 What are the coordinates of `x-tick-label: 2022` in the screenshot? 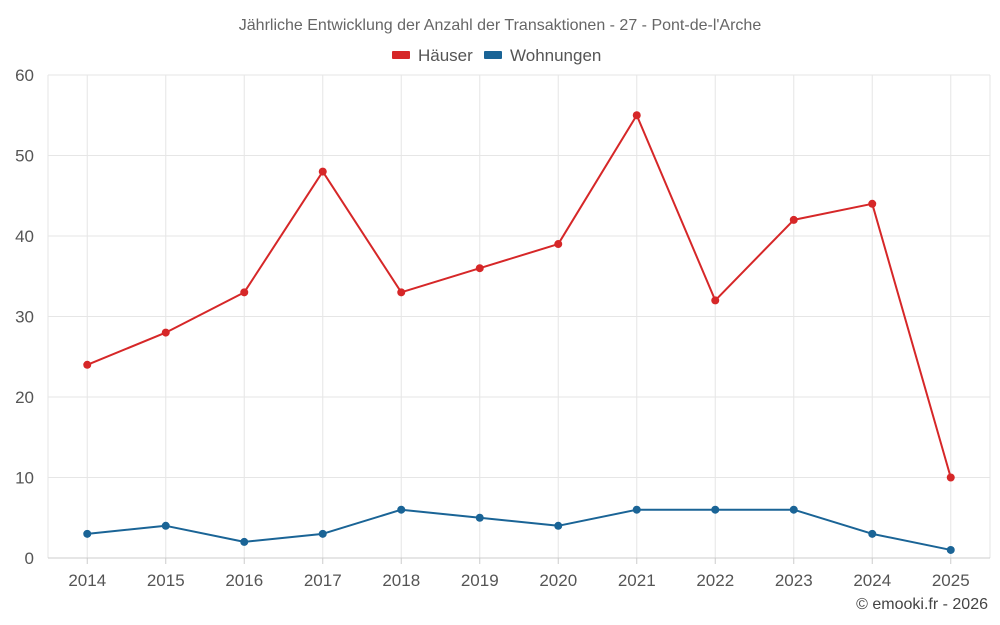 It's located at (715, 580).